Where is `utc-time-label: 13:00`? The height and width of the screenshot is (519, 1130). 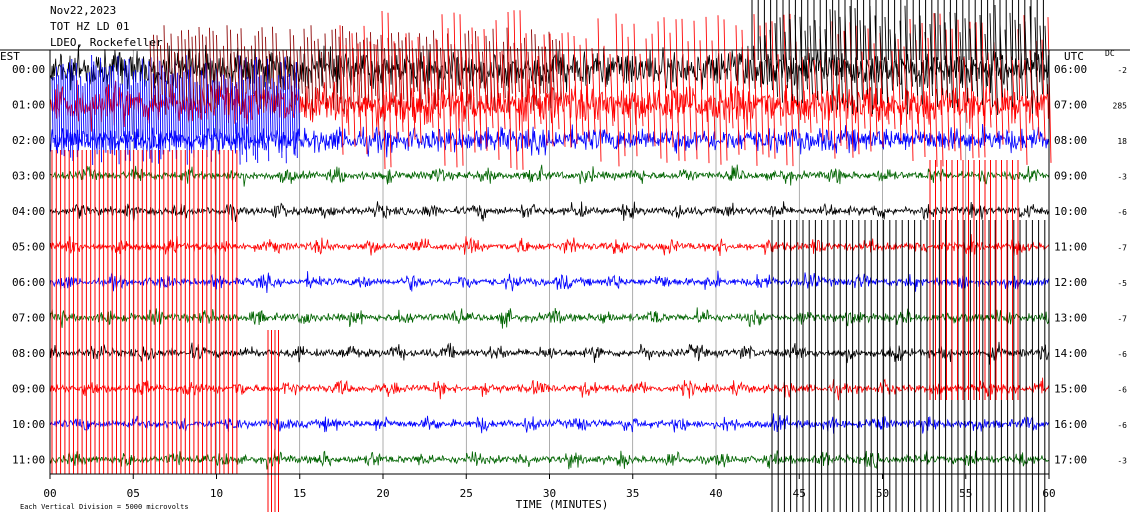
utc-time-label: 13:00 is located at coordinates (1070, 318).